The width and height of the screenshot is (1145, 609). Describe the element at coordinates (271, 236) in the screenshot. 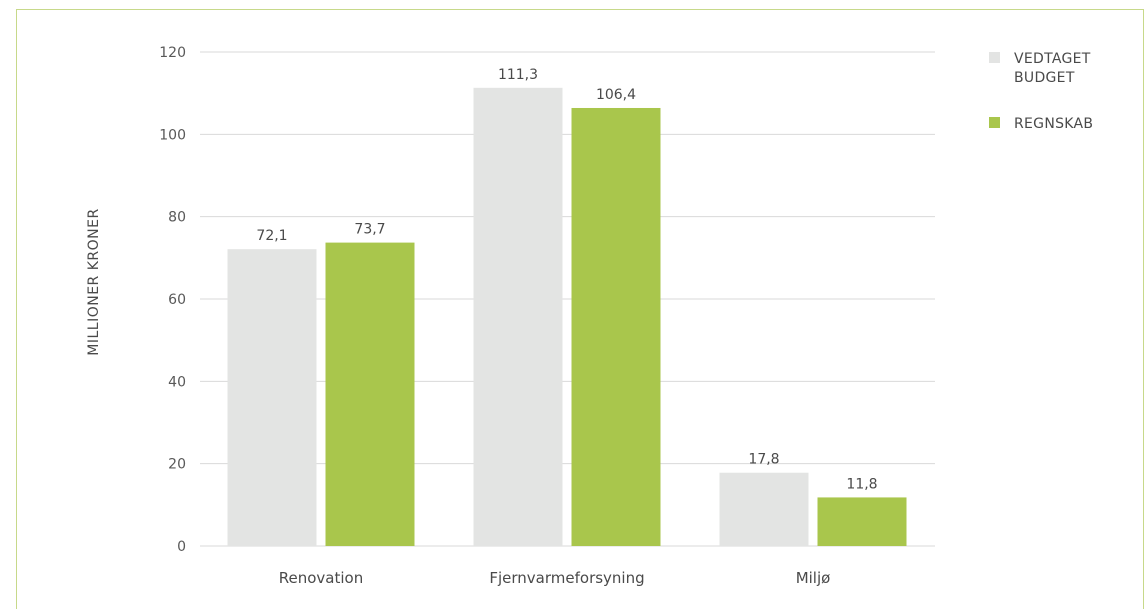

I see `data-label: 72,1` at that location.